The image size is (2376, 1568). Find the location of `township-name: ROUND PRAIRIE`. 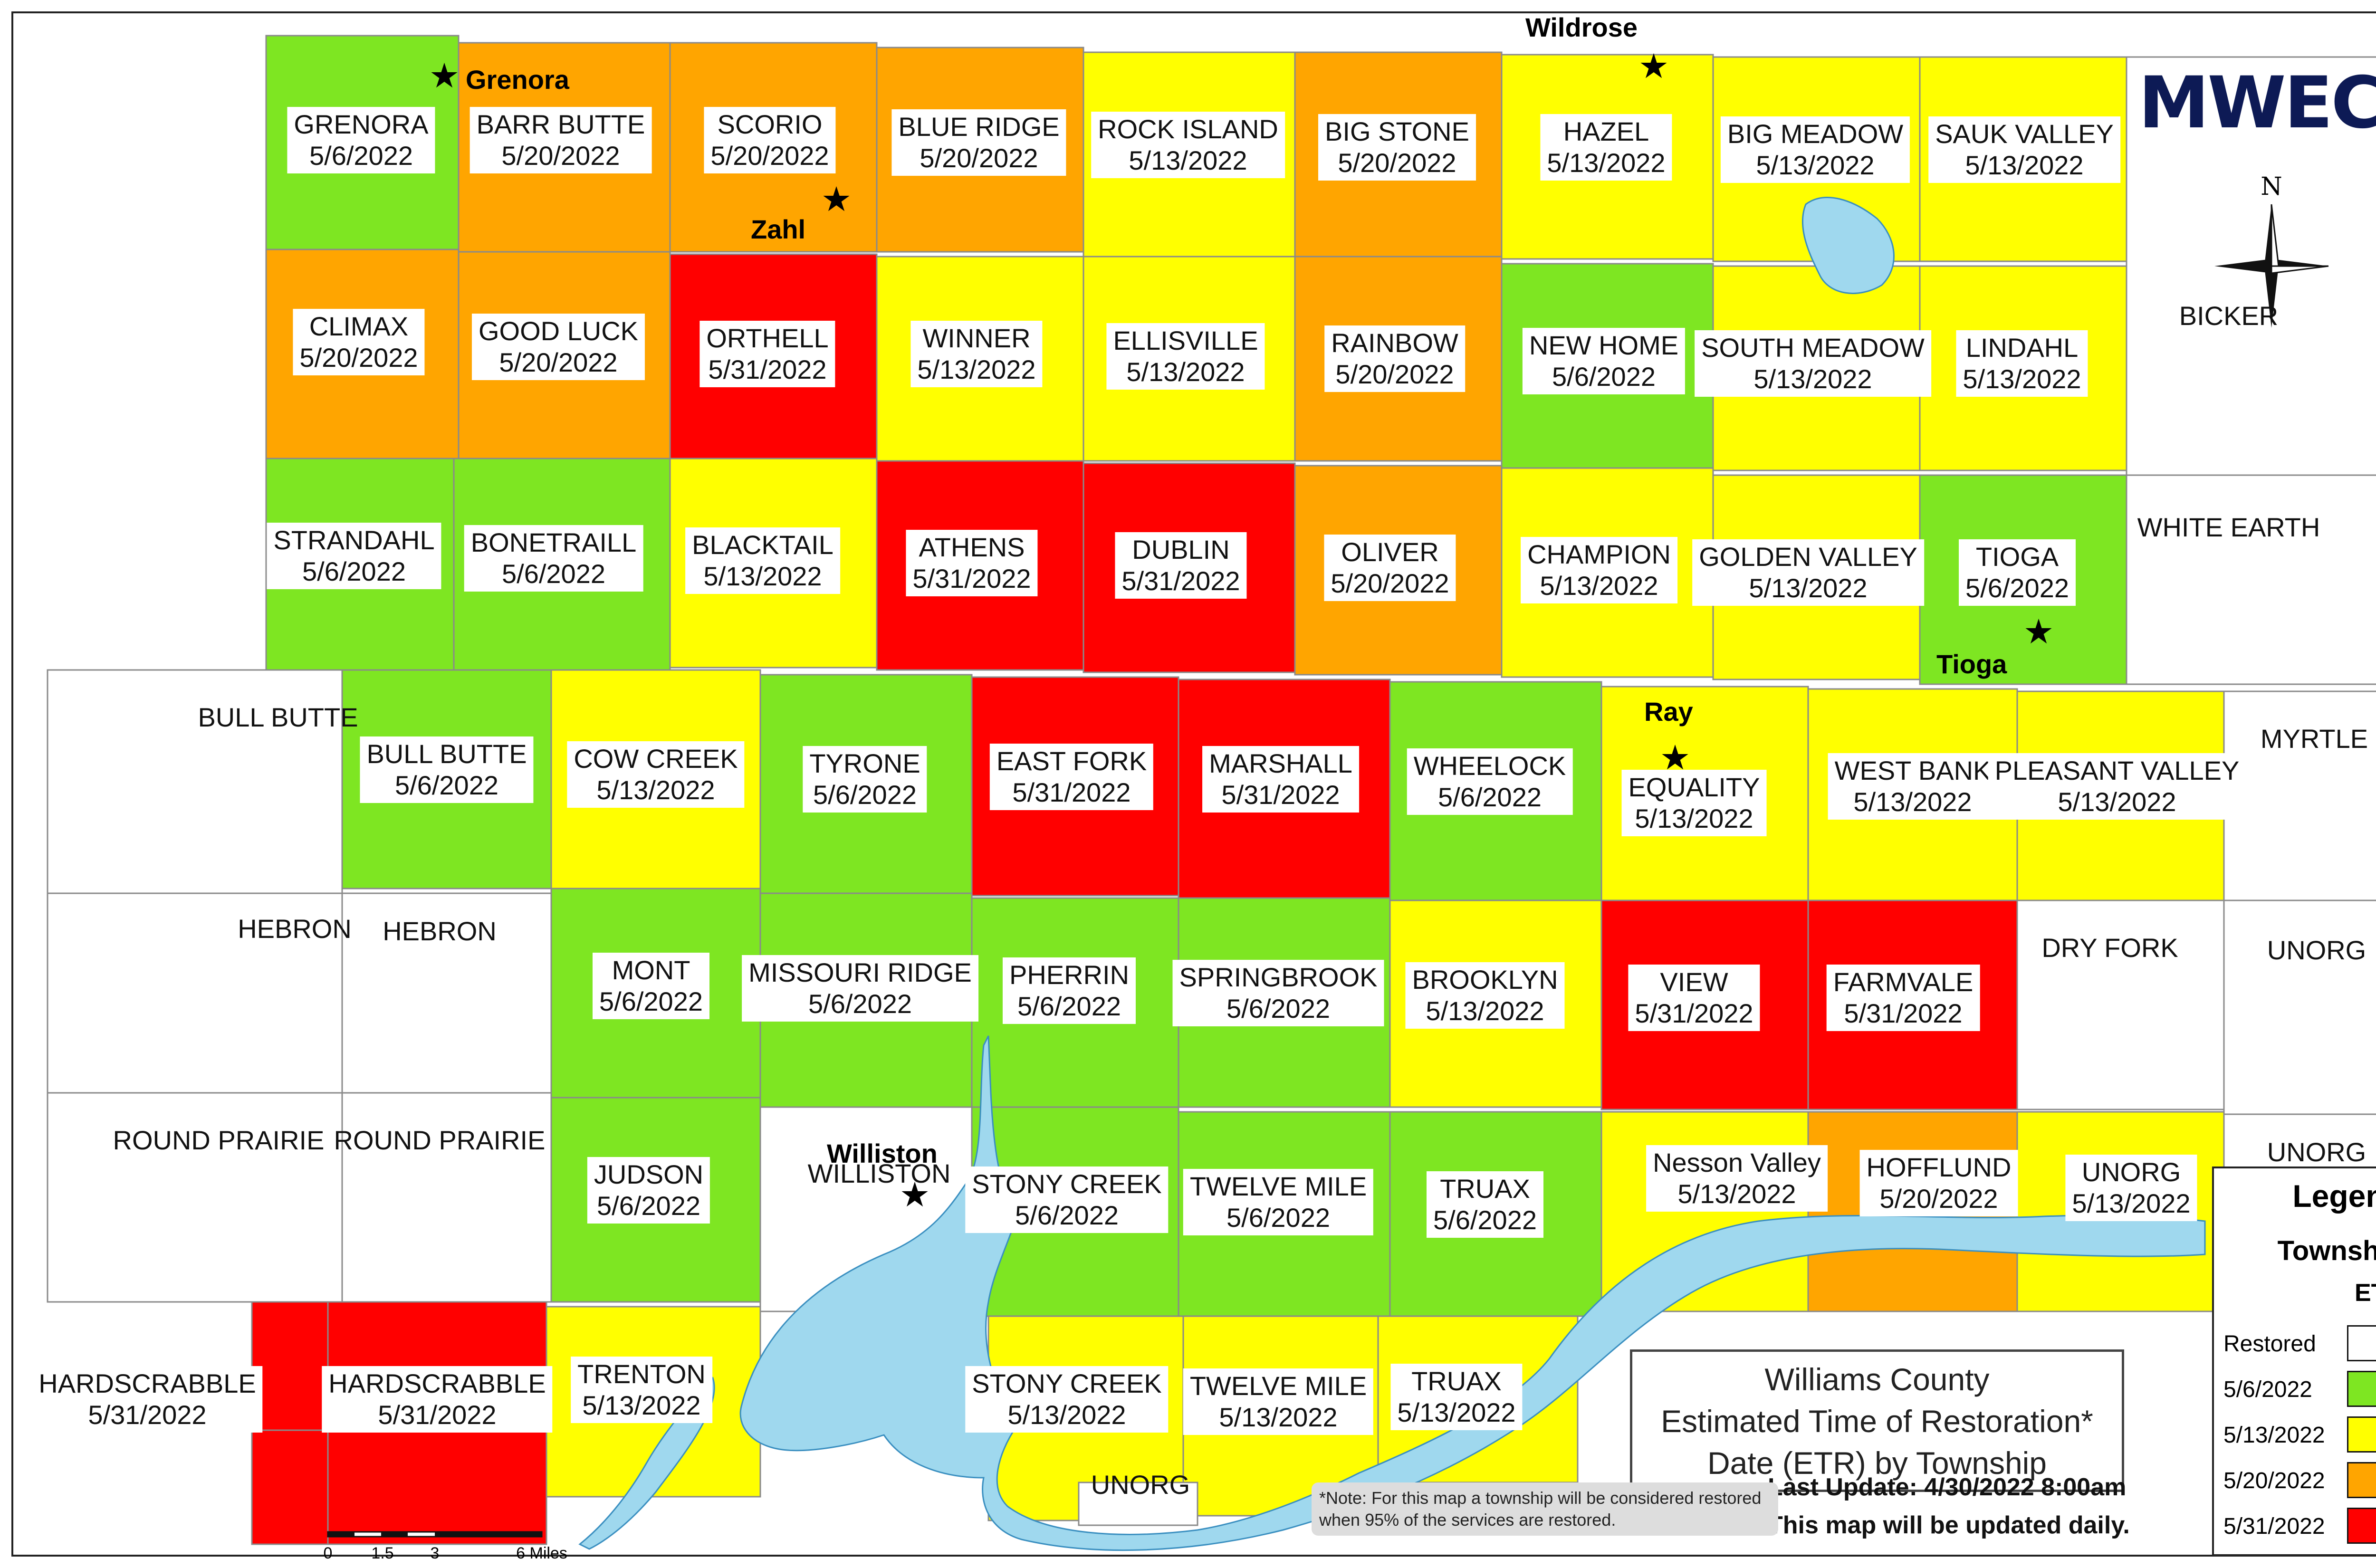

township-name: ROUND PRAIRIE is located at coordinates (219, 1140).